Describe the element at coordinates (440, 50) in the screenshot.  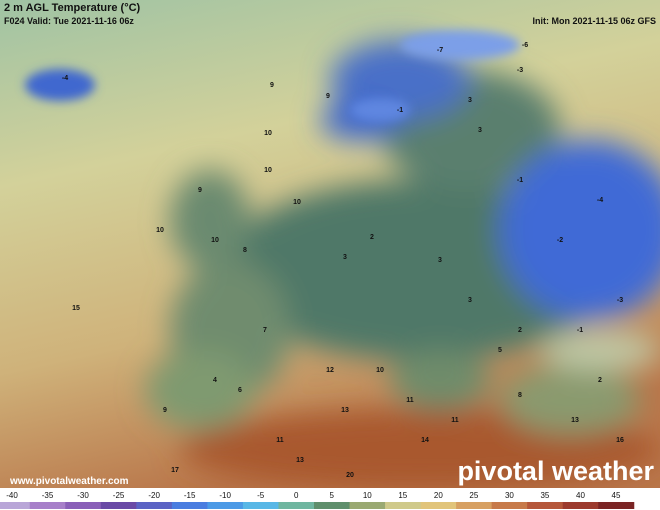
I see `temperature-label: -7` at that location.